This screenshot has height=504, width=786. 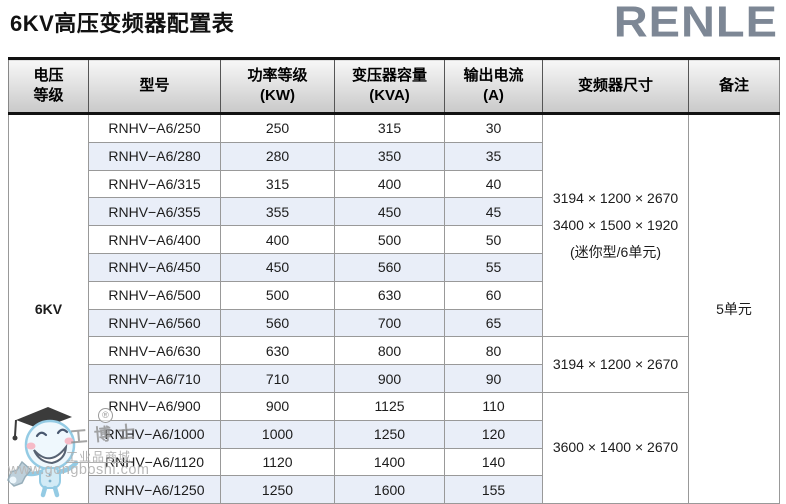 I want to click on current-a-cell: 90, so click(x=493, y=378).